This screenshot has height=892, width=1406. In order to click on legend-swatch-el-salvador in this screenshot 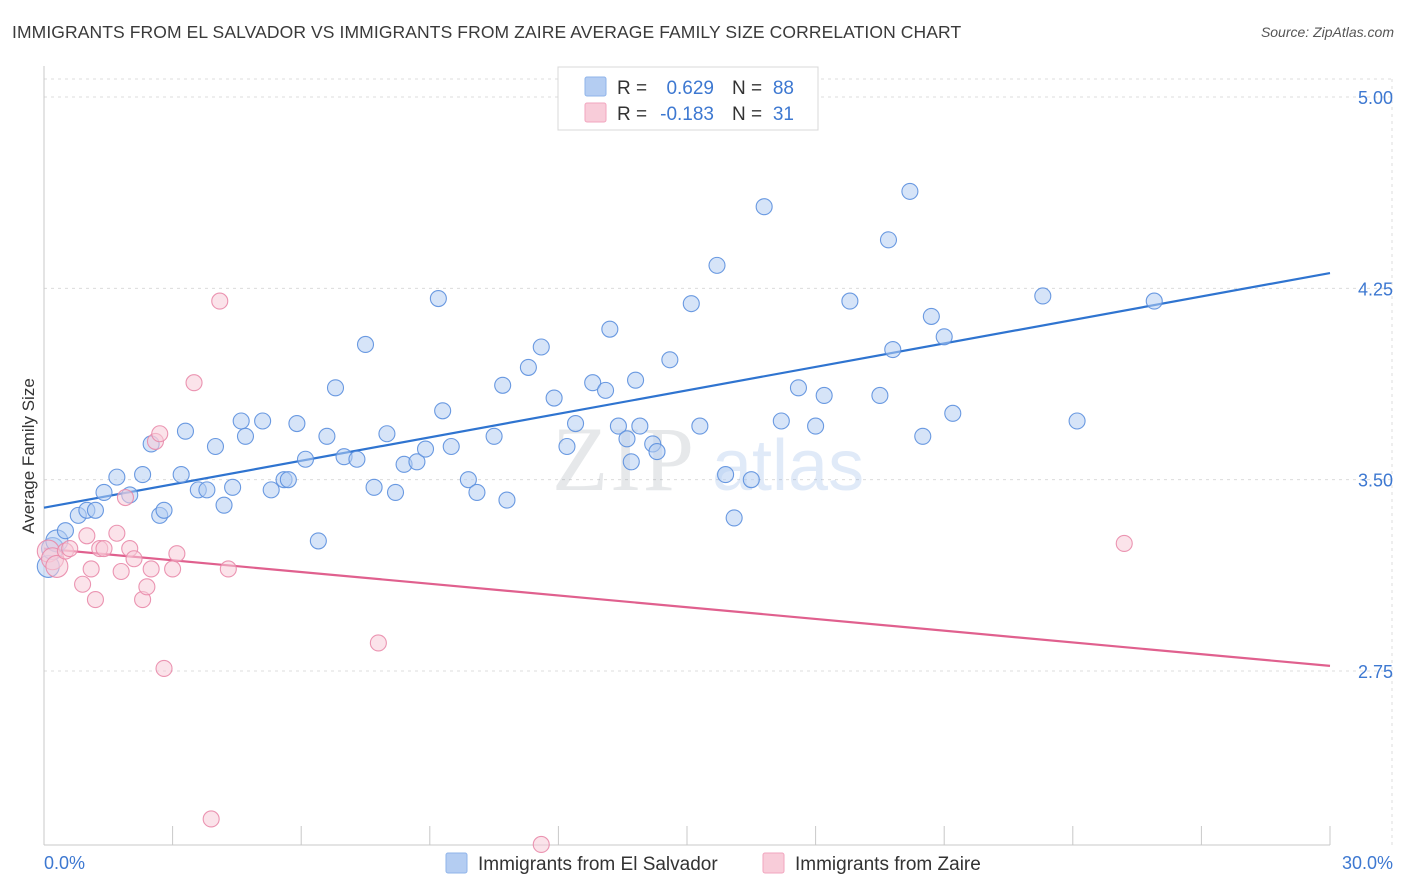, I will do `click(595, 86)`.